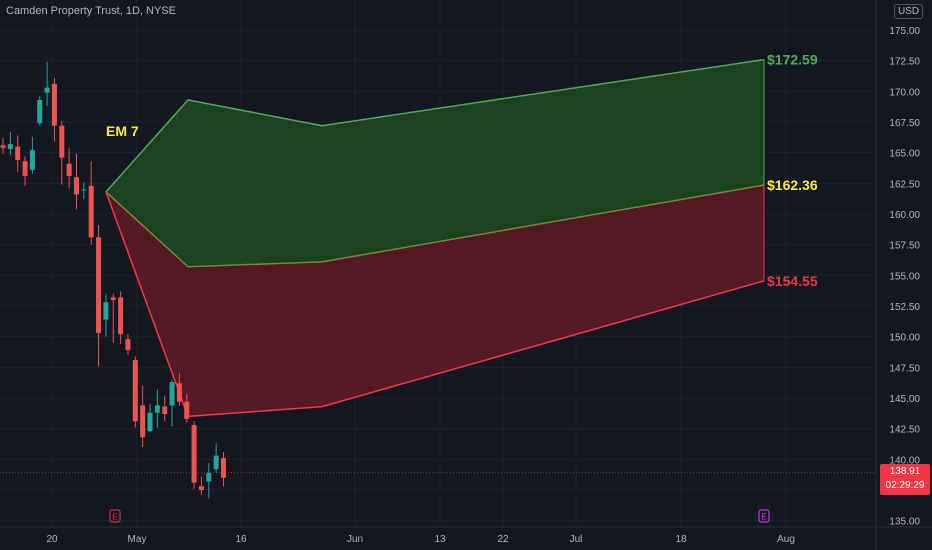 The image size is (932, 550). What do you see at coordinates (905, 485) in the screenshot?
I see `bar-countdown: 02:29:29` at bounding box center [905, 485].